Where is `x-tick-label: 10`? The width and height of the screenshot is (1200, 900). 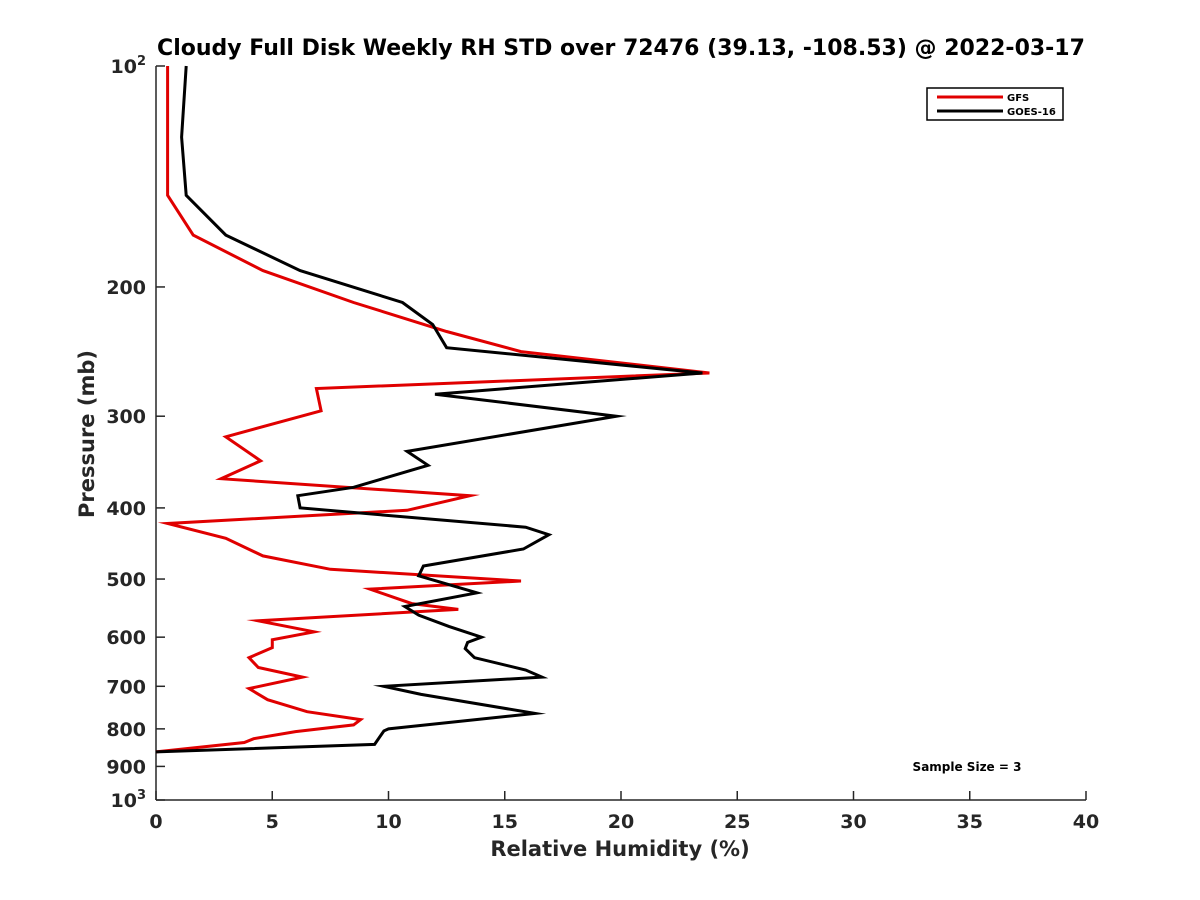 x-tick-label: 10 is located at coordinates (388, 822).